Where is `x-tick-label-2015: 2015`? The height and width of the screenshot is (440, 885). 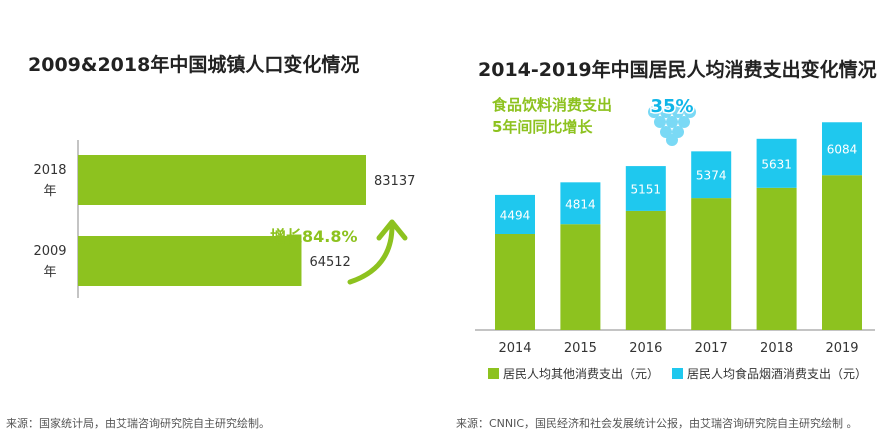
x-tick-label-2015: 2015 is located at coordinates (580, 348).